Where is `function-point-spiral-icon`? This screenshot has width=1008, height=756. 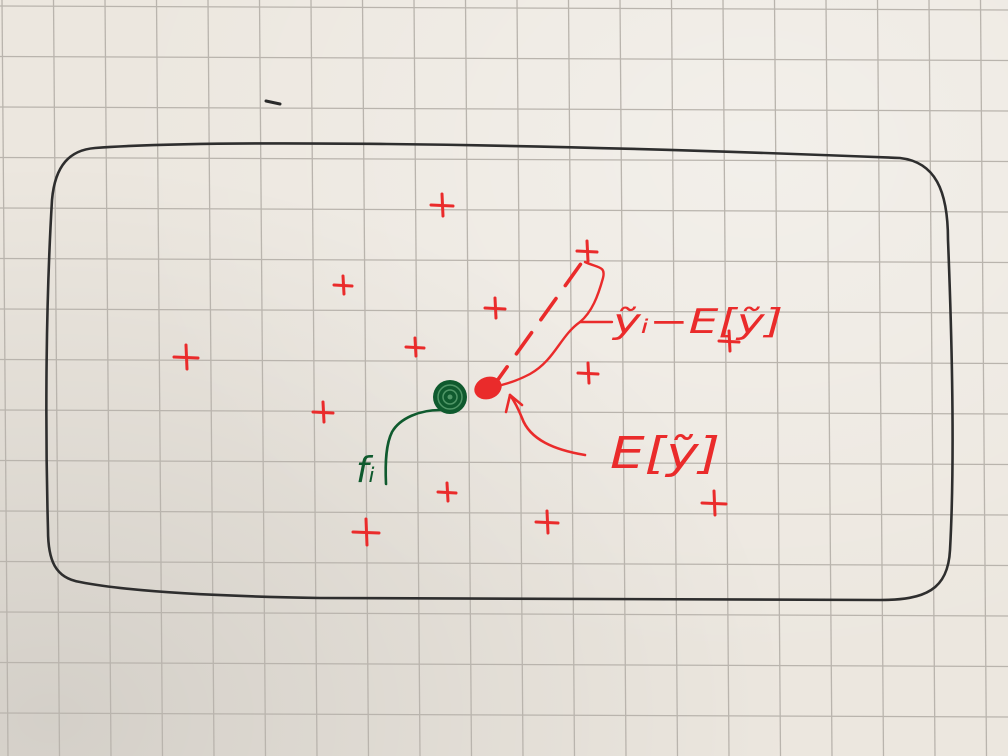
function-point-spiral-icon is located at coordinates (450, 397).